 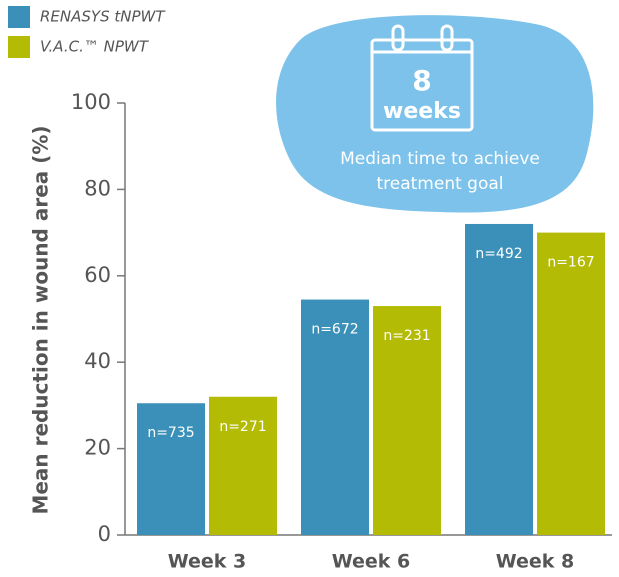 I want to click on bar-annotation: n=231, so click(x=406, y=336).